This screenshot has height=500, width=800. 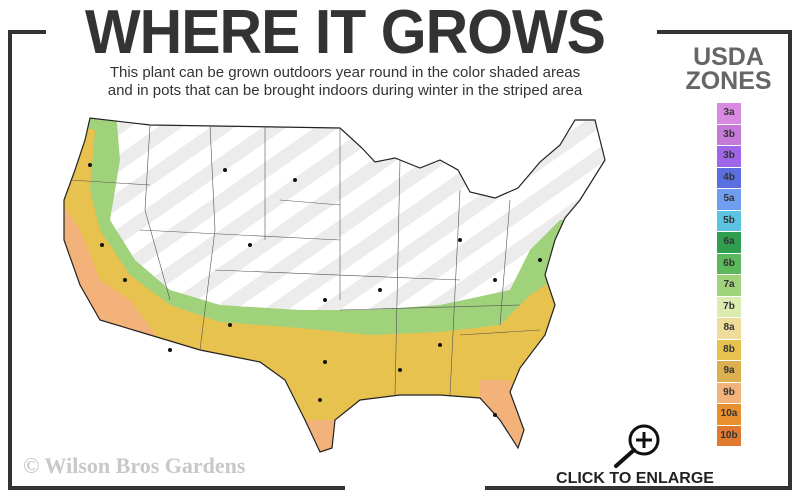 What do you see at coordinates (134, 465) in the screenshot?
I see `watermark: © Wilson Bros Gardens` at bounding box center [134, 465].